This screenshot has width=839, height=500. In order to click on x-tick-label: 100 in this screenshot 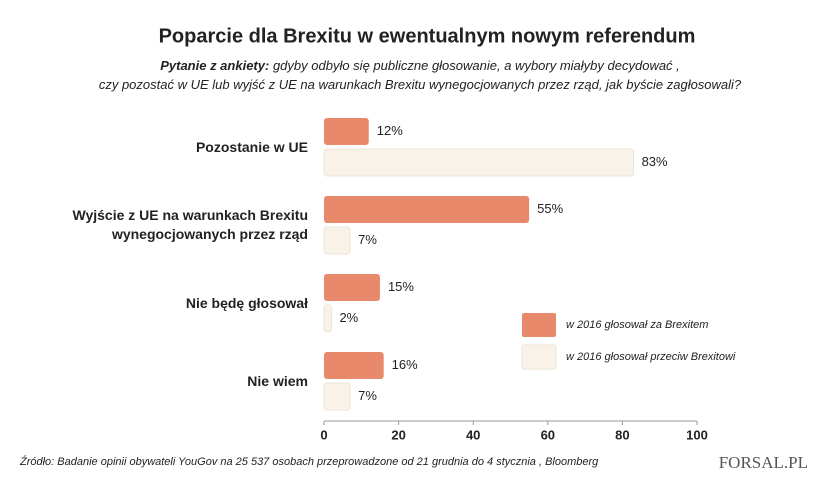, I will do `click(697, 434)`.